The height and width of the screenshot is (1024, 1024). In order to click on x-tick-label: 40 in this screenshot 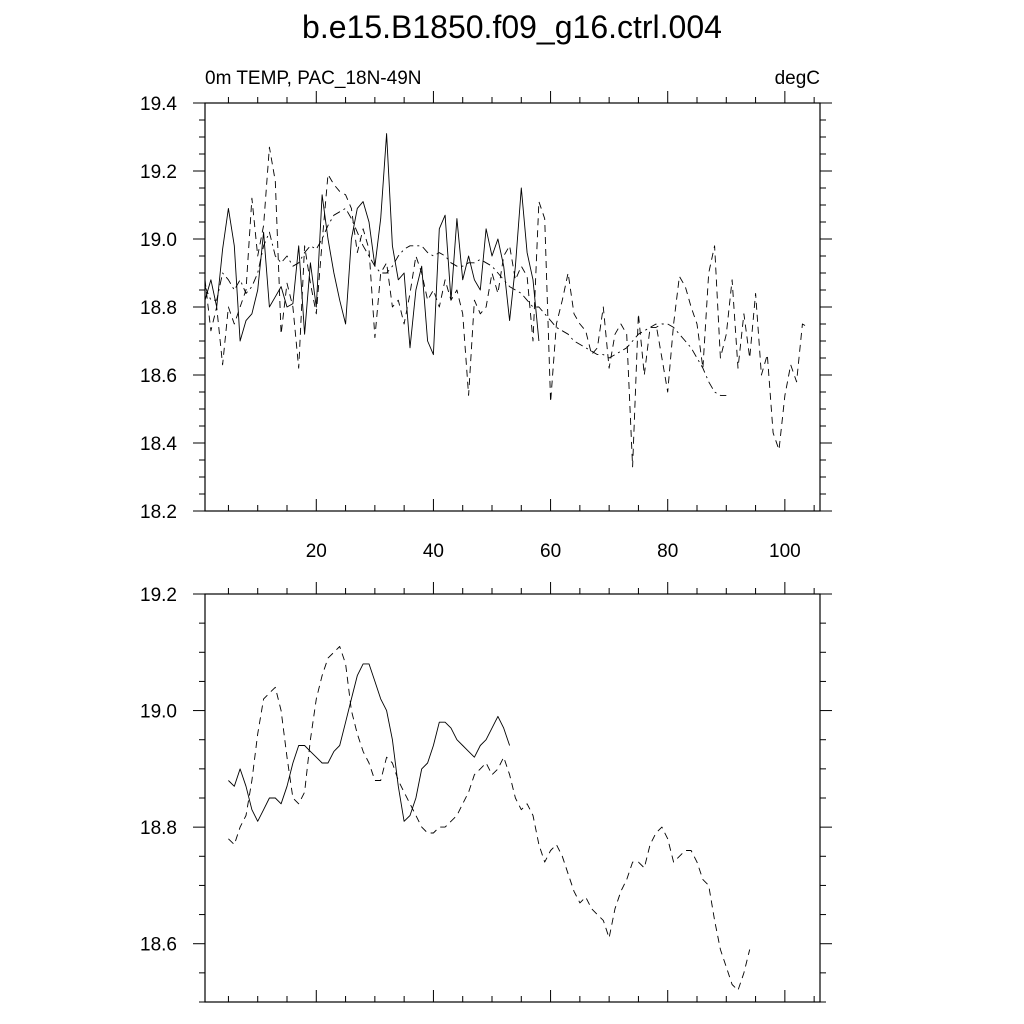, I will do `click(433, 551)`.